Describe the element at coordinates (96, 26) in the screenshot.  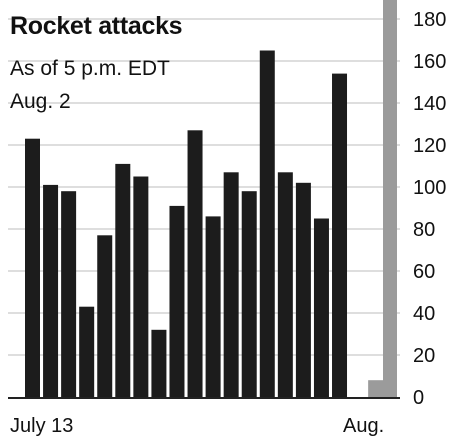
I see `chart-title: Rocket attacks` at that location.